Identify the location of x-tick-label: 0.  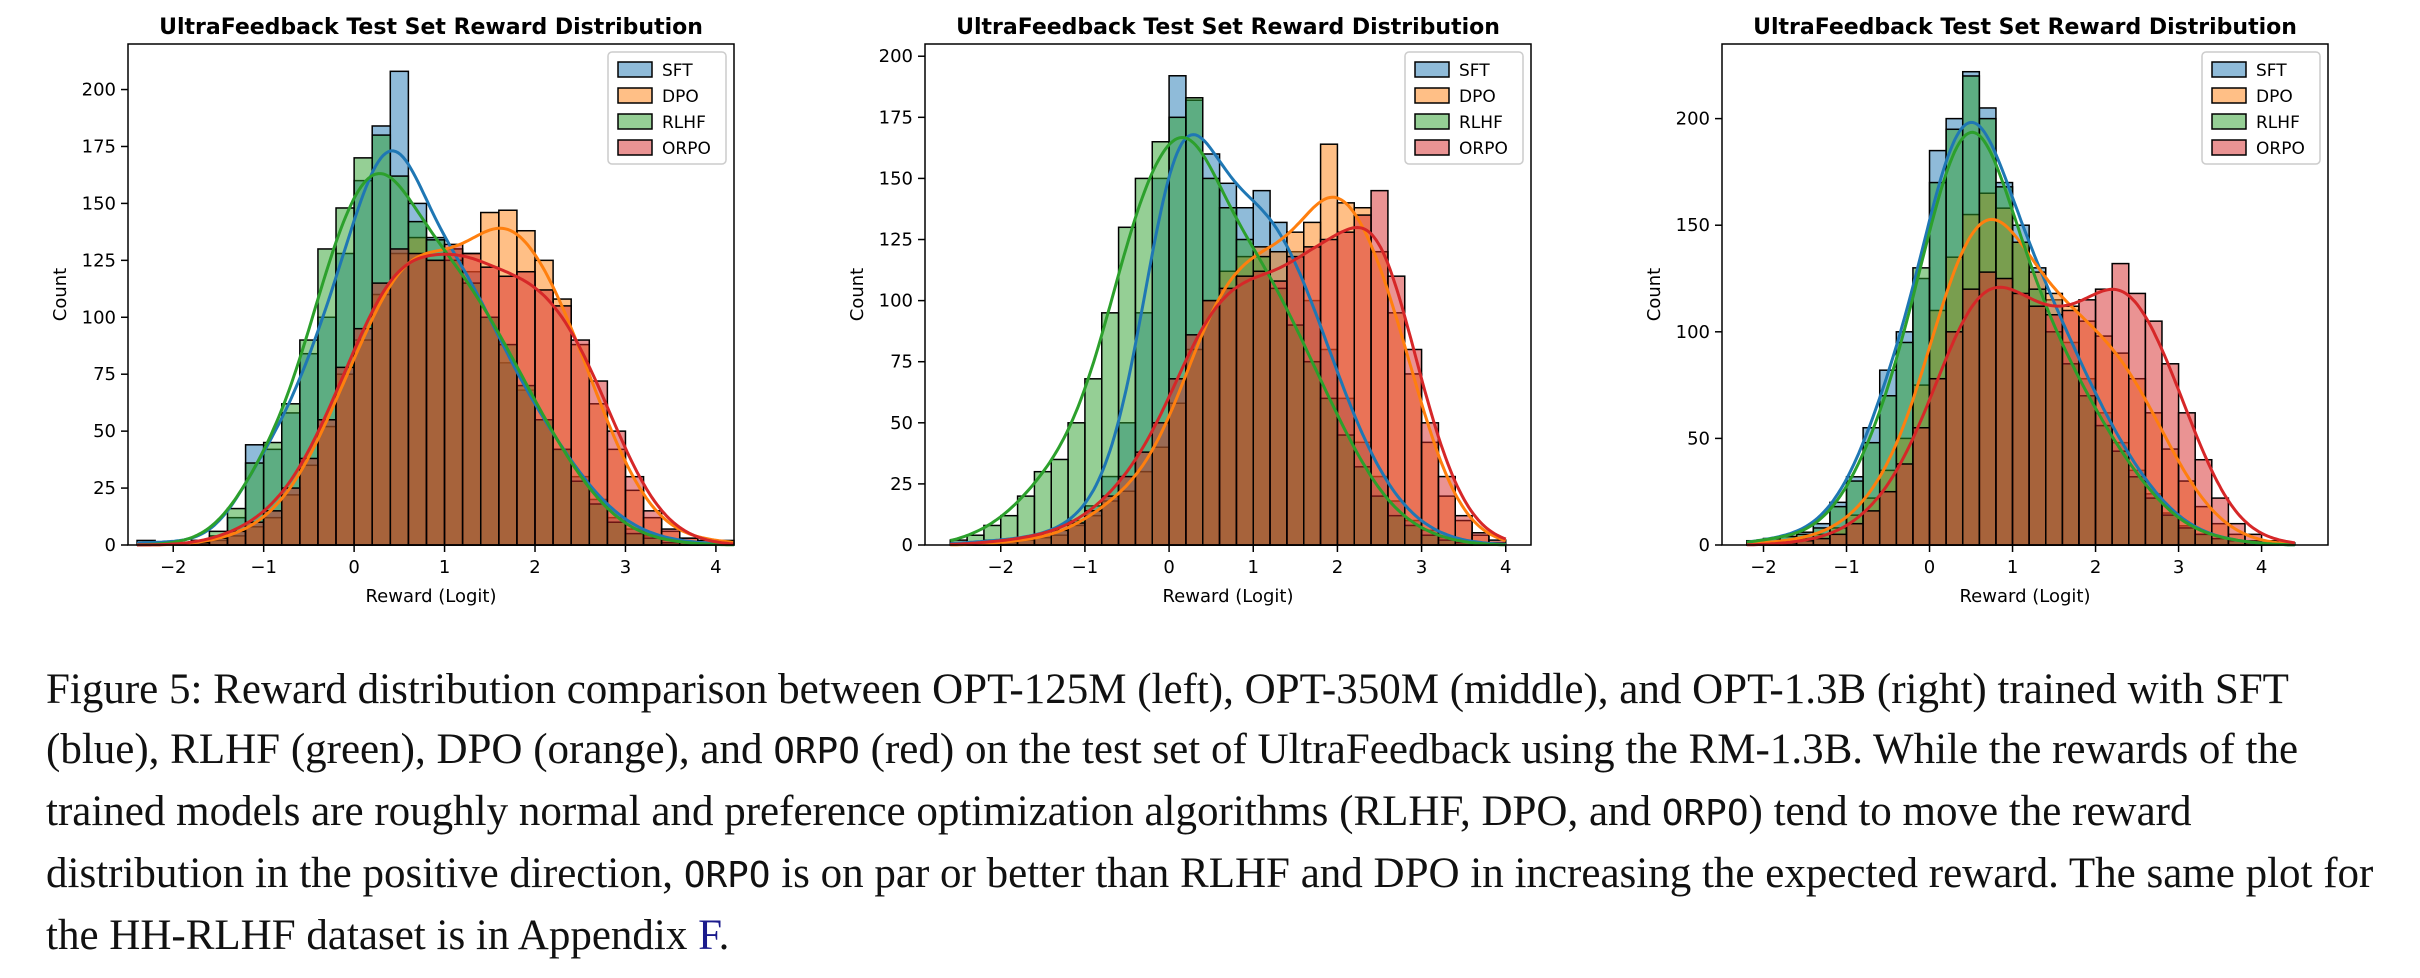
(1168, 567).